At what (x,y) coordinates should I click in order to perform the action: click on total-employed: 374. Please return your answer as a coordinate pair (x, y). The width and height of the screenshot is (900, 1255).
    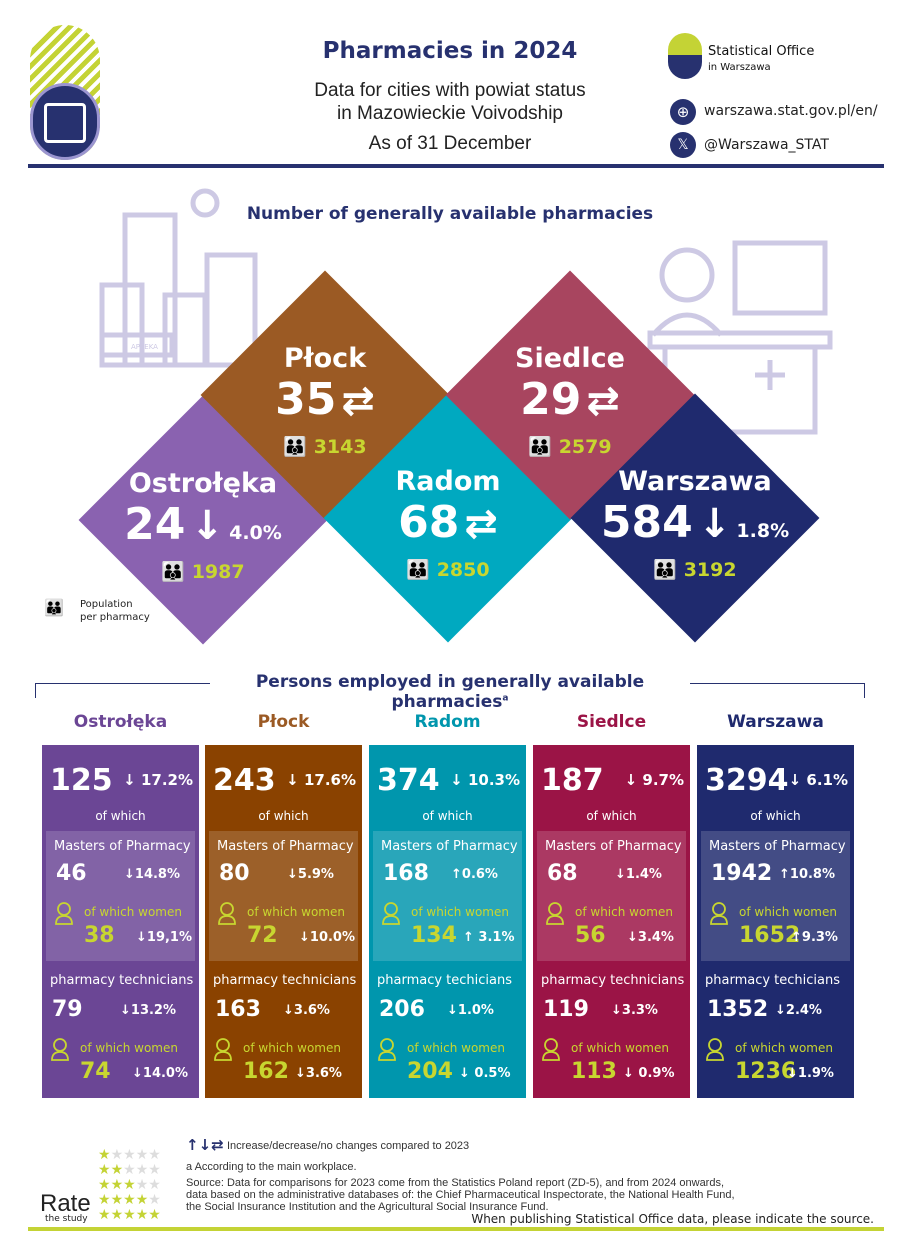
    Looking at the image, I should click on (408, 780).